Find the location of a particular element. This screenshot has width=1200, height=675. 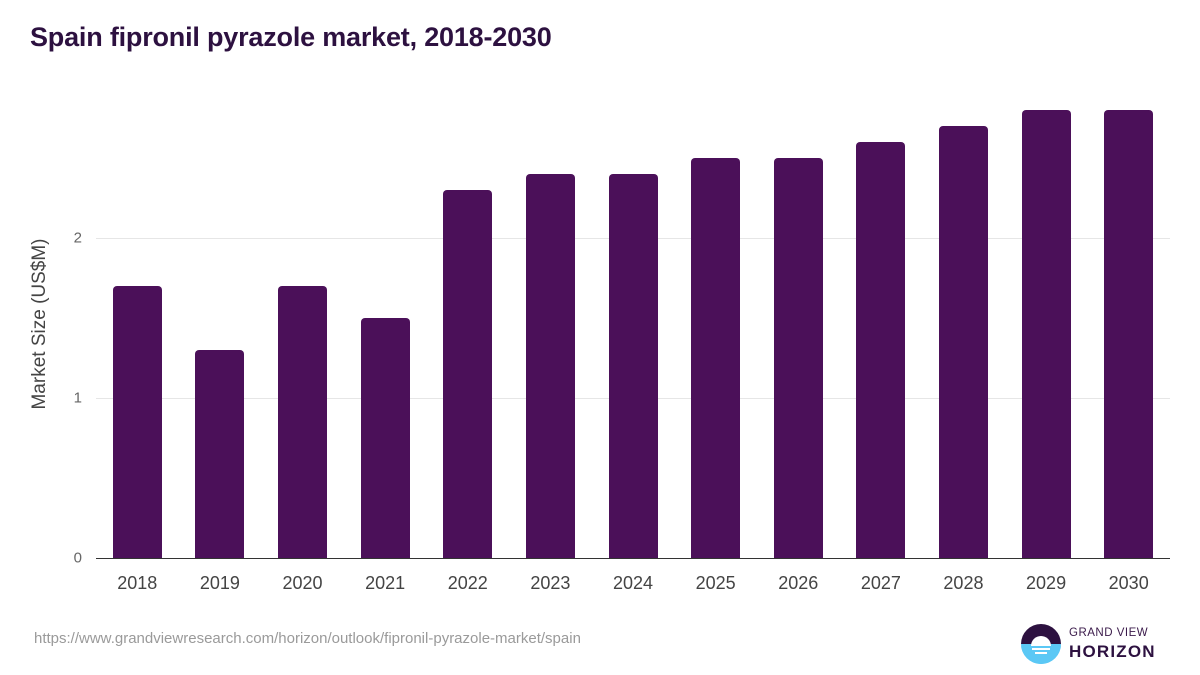

bar-2023 is located at coordinates (550, 366).